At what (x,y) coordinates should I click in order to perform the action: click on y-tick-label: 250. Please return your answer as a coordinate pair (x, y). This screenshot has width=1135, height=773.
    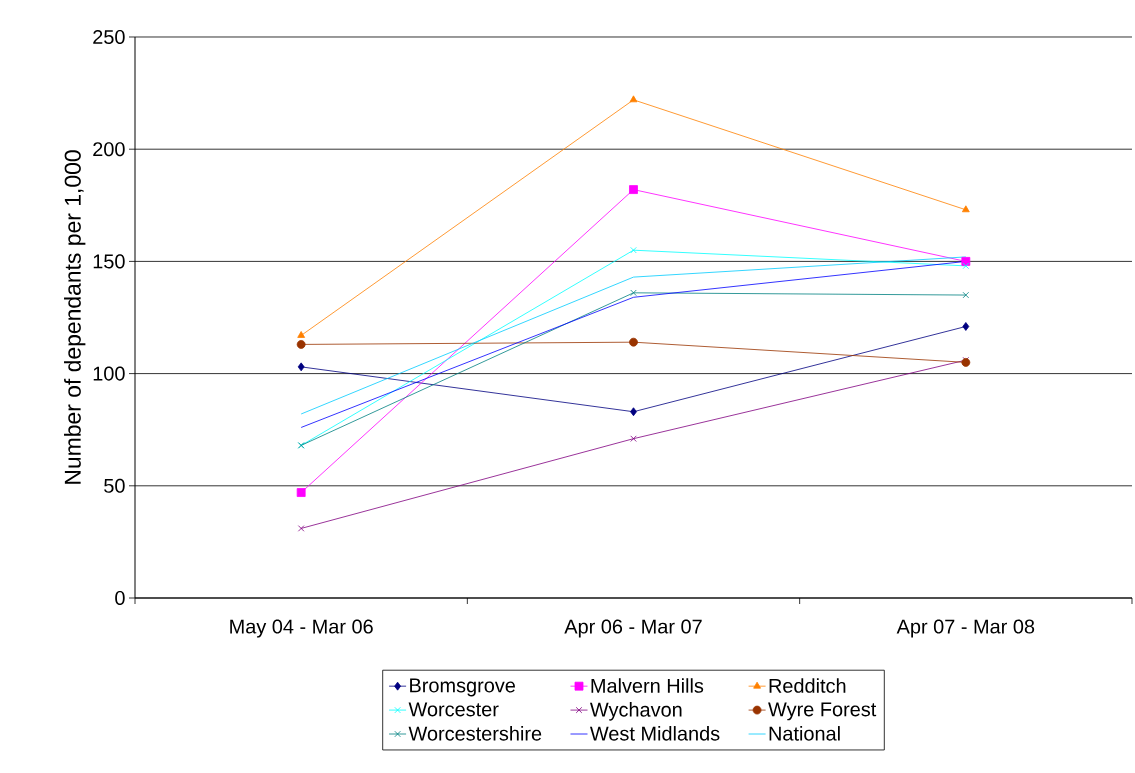
    Looking at the image, I should click on (109, 37).